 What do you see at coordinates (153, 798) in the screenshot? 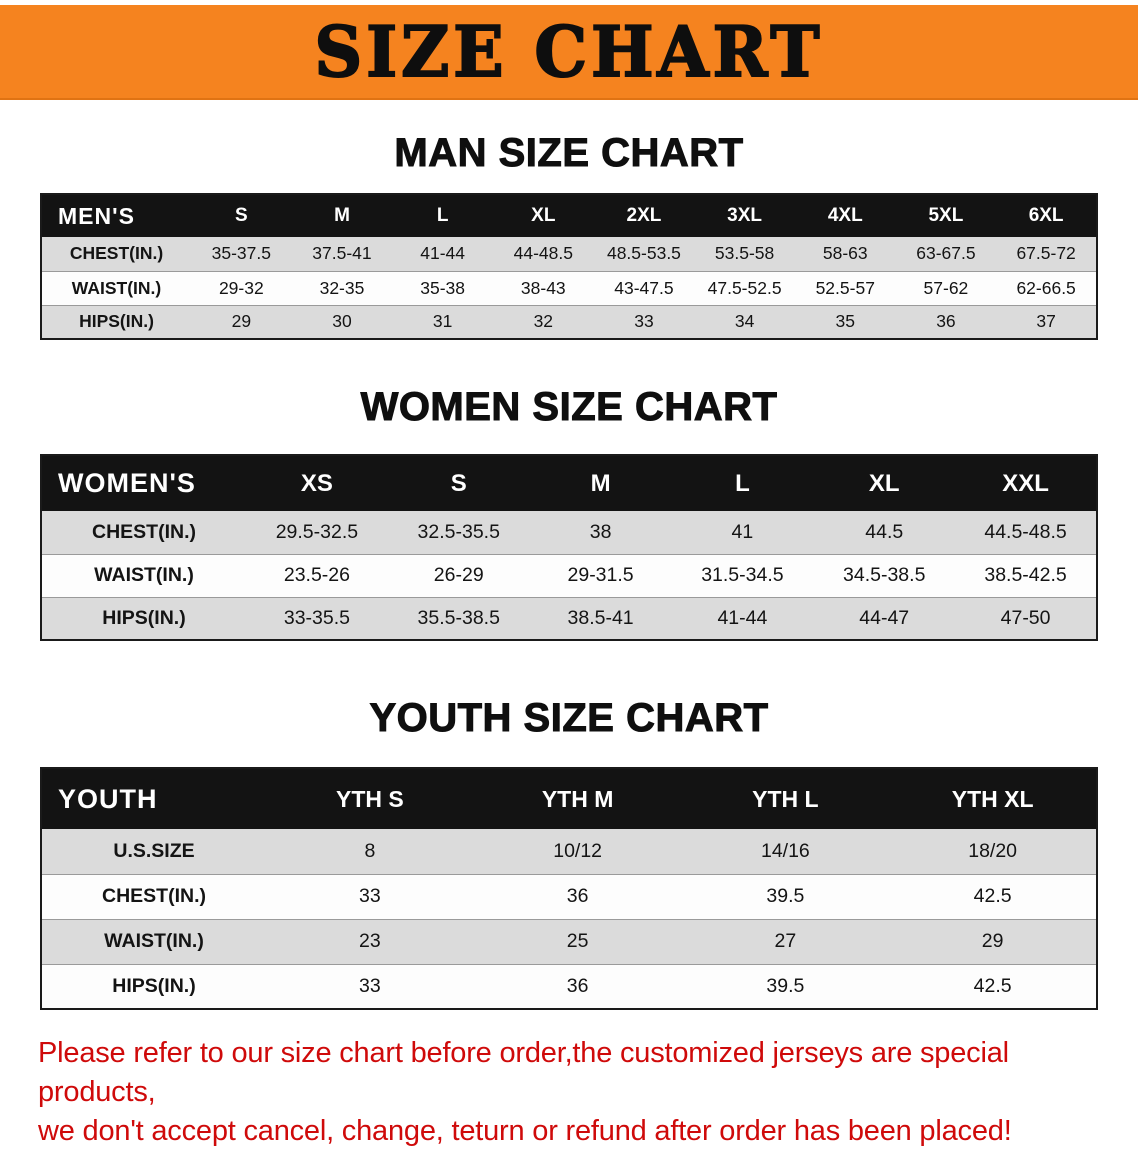
I see `table-title-cell: YOUTH` at bounding box center [153, 798].